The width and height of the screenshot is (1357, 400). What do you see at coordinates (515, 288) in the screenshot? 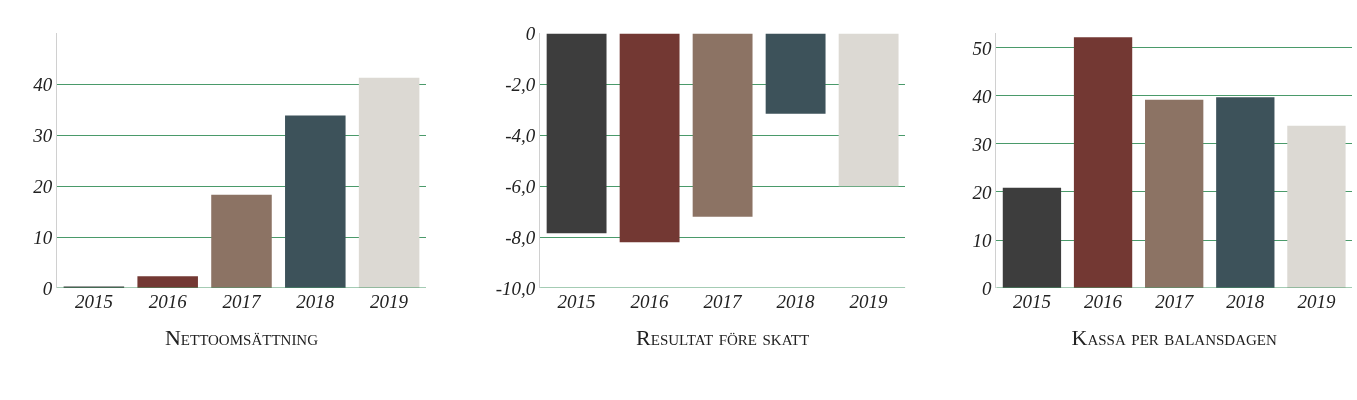
I see `y-tick-label: -10,0` at bounding box center [515, 288].